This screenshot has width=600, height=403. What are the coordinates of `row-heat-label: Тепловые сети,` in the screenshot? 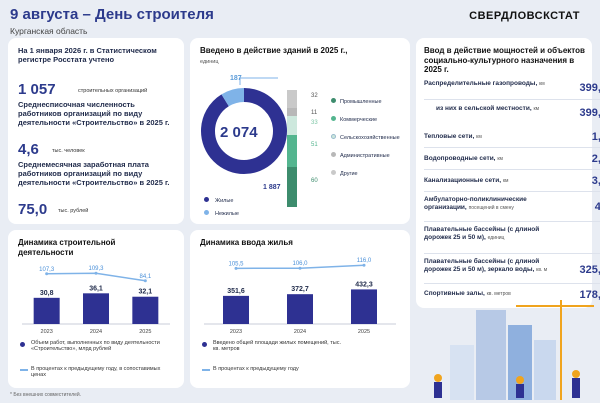 It's located at (449, 136).